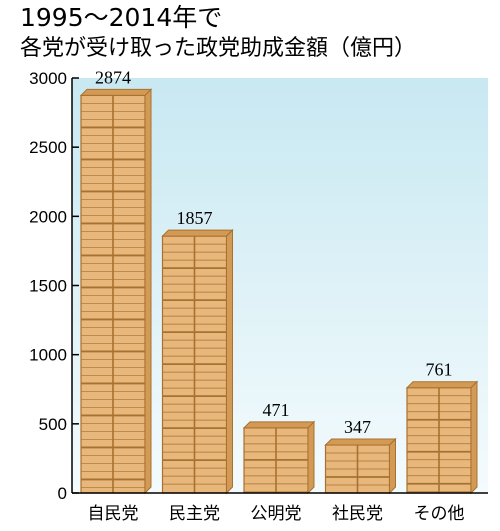 The width and height of the screenshot is (500, 531). I want to click on value-label: 761, so click(439, 370).